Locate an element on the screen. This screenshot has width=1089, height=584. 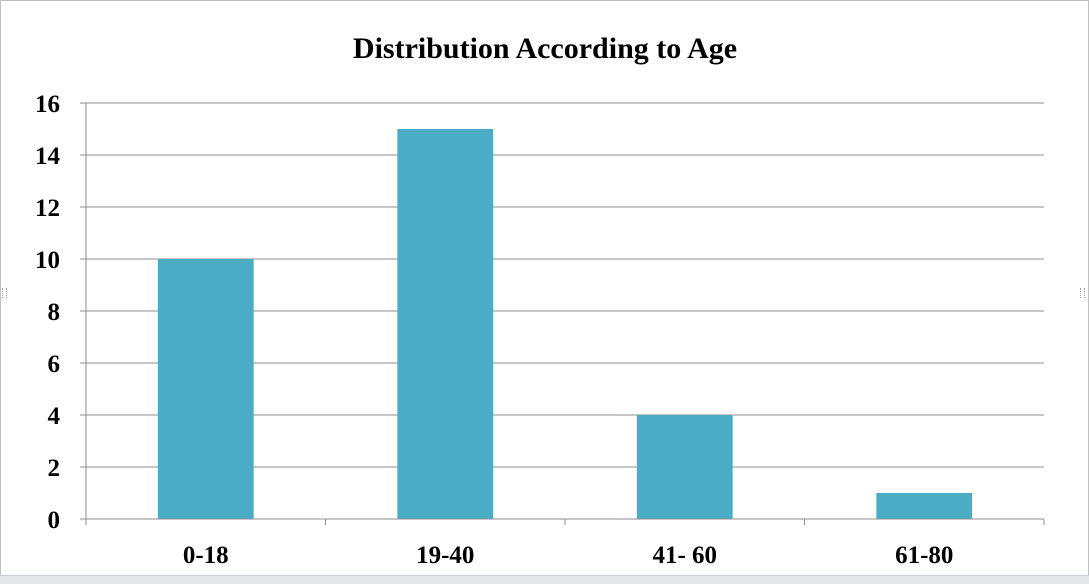
x-category-label: 0-18 is located at coordinates (206, 555).